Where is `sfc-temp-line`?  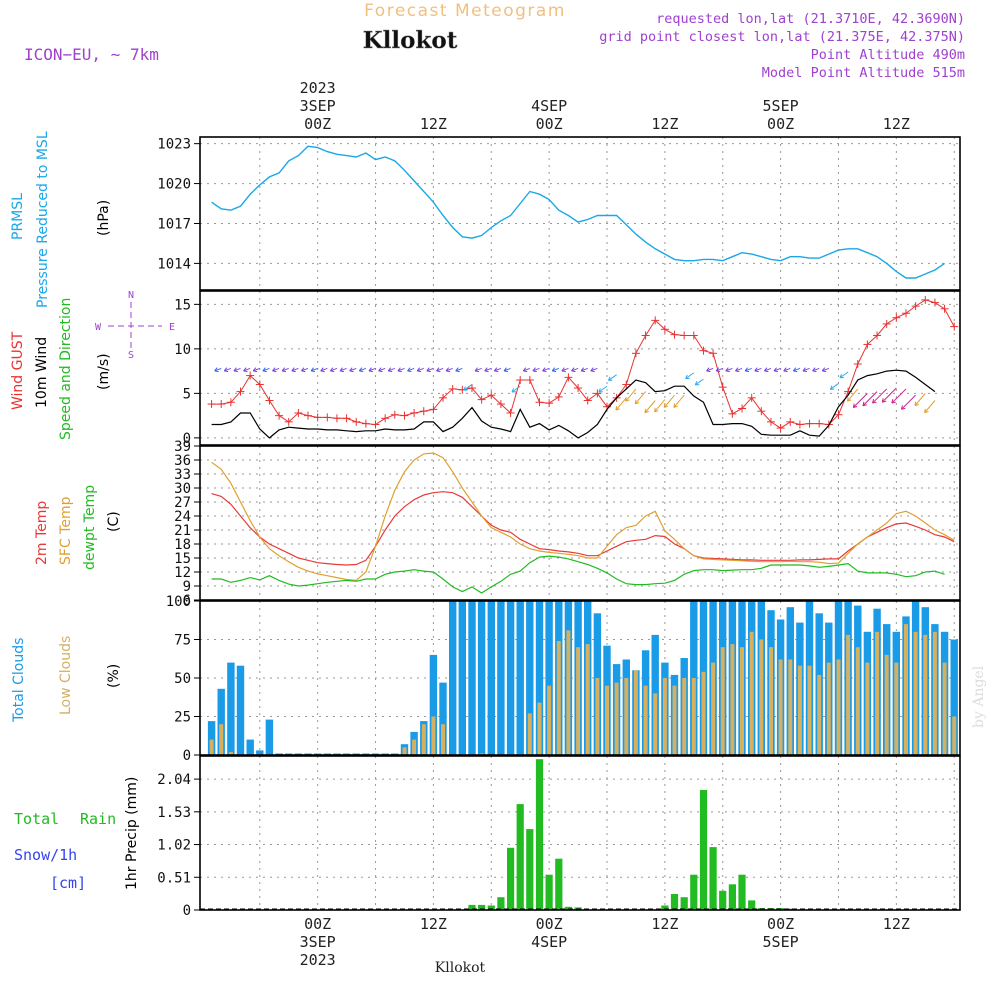 sfc-temp-line is located at coordinates (583, 517).